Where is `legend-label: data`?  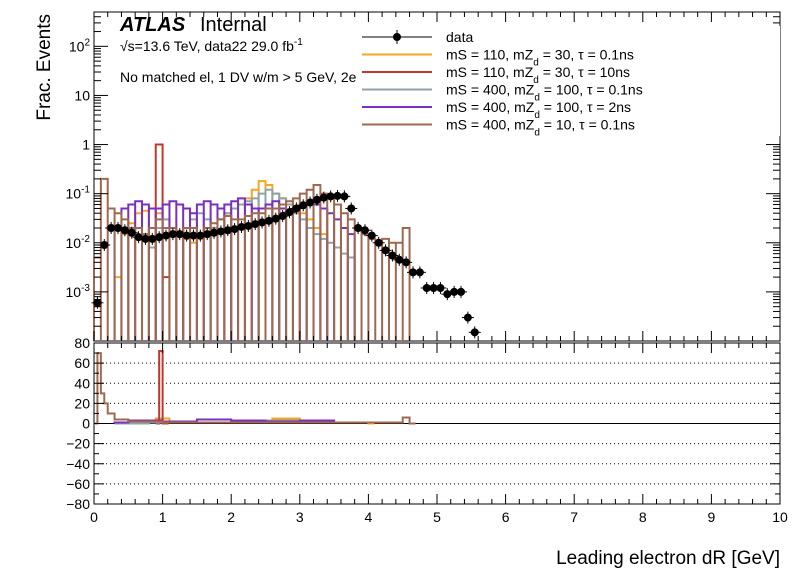
legend-label: data is located at coordinates (459, 37).